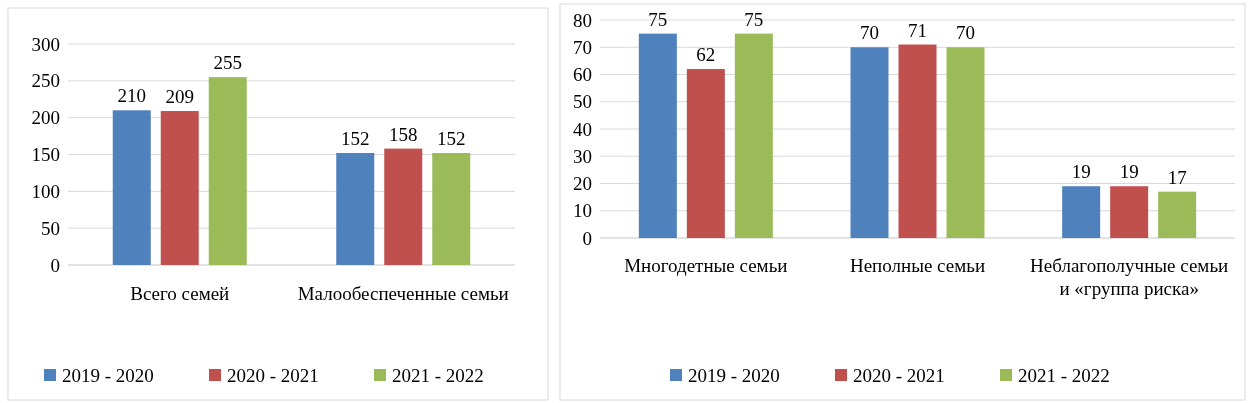 The image size is (1251, 403). What do you see at coordinates (1177, 177) in the screenshot?
I see `data-label: 17` at bounding box center [1177, 177].